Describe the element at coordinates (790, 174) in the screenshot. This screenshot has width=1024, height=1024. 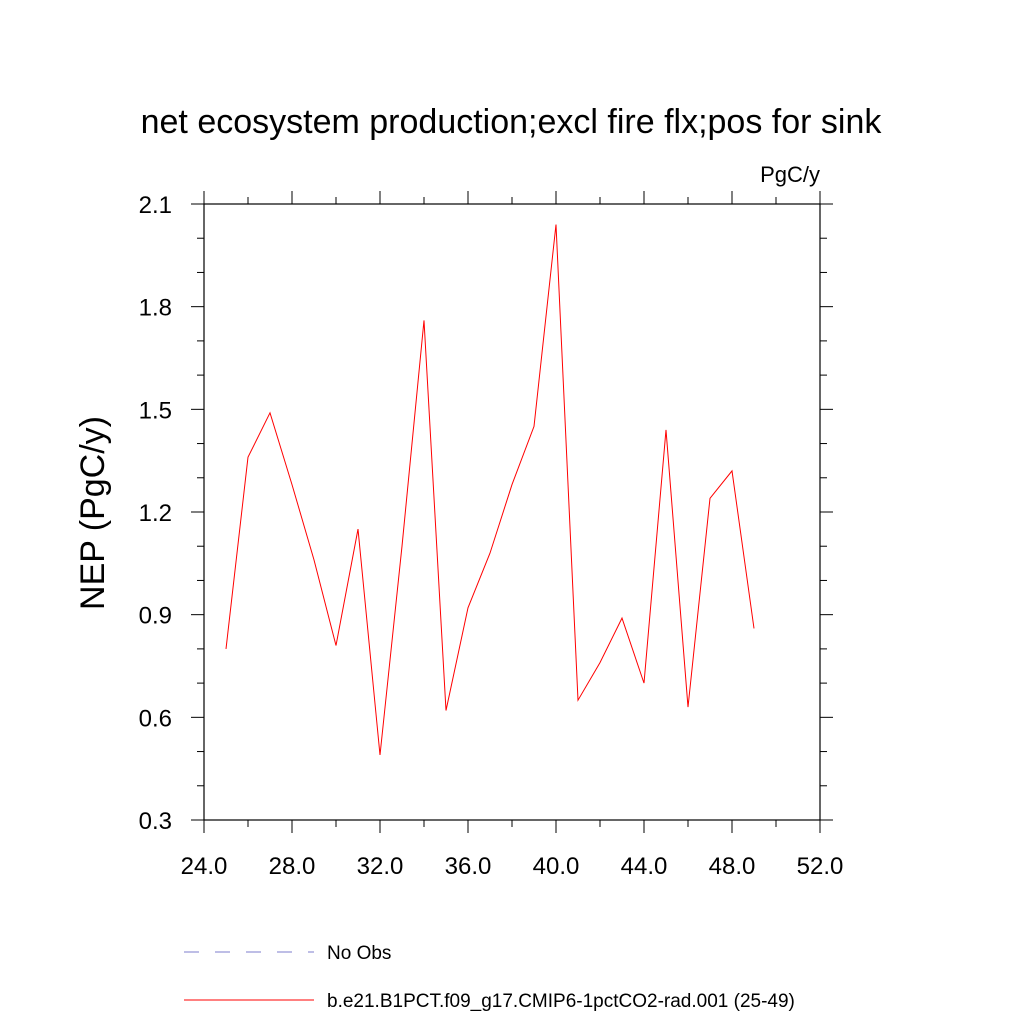
I see `units-label: PgC/y` at that location.